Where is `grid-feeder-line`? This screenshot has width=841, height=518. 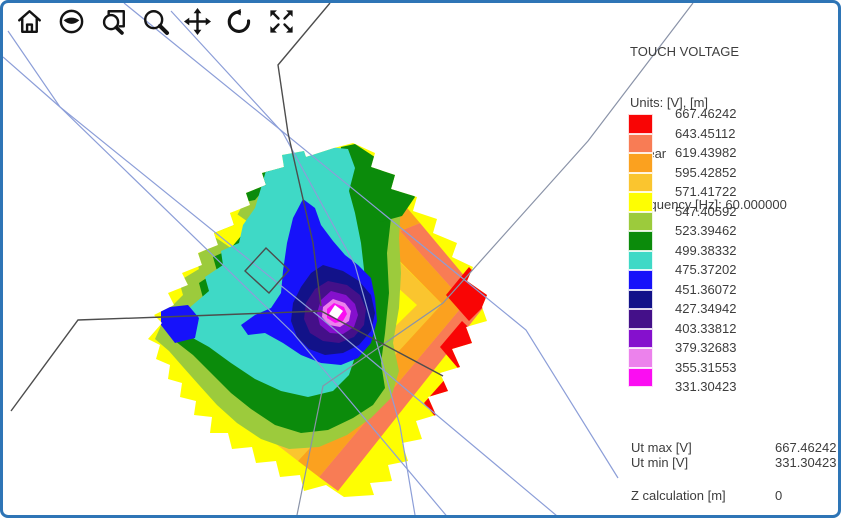
grid-feeder-line is located at coordinates (304, 155).